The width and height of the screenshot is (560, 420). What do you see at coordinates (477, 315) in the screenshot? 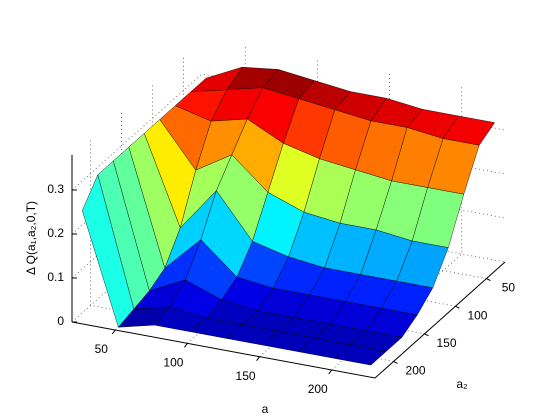
I see `y-tick-label: 100` at bounding box center [477, 315].